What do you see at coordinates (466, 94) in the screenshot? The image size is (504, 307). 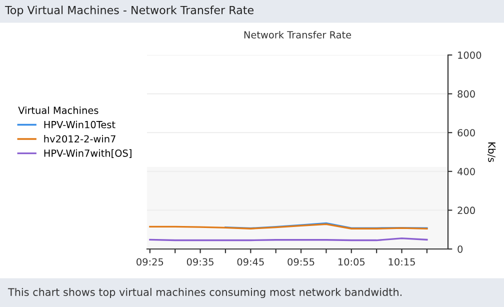 I see `y-tick-label: 800` at bounding box center [466, 94].